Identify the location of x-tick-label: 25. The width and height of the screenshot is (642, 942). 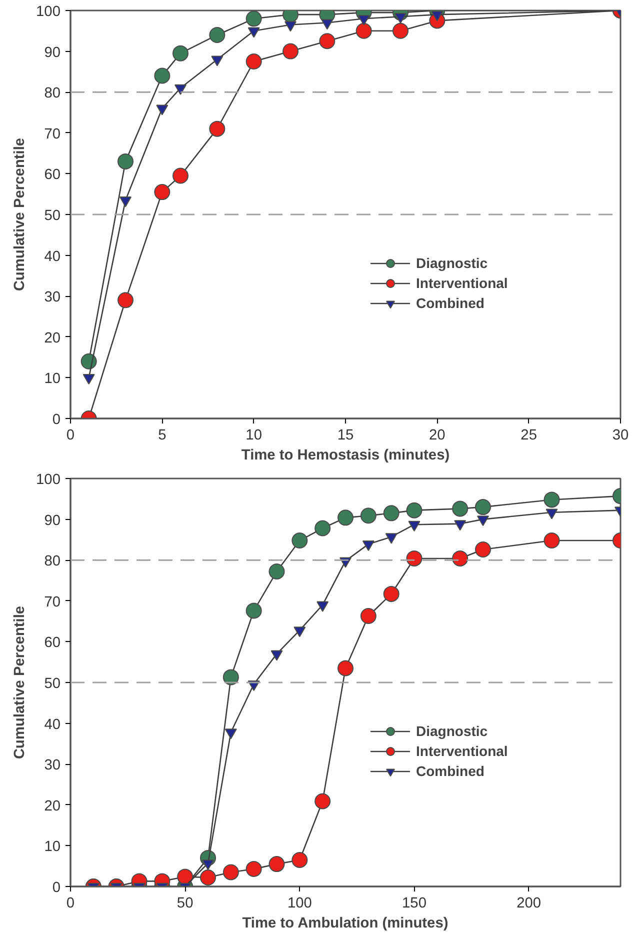
(528, 436).